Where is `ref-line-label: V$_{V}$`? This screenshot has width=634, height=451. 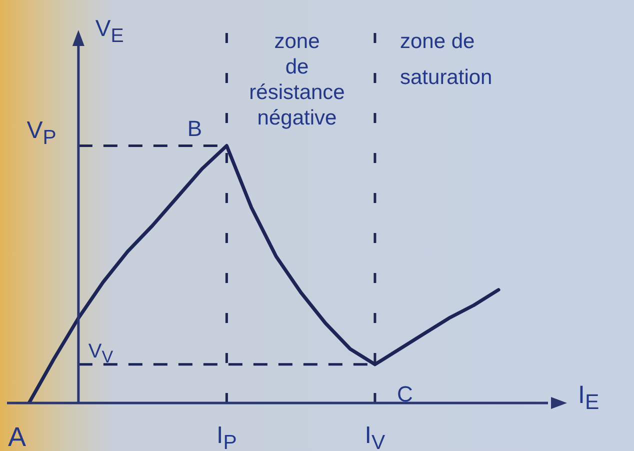 ref-line-label: V$_{V}$ is located at coordinates (101, 353).